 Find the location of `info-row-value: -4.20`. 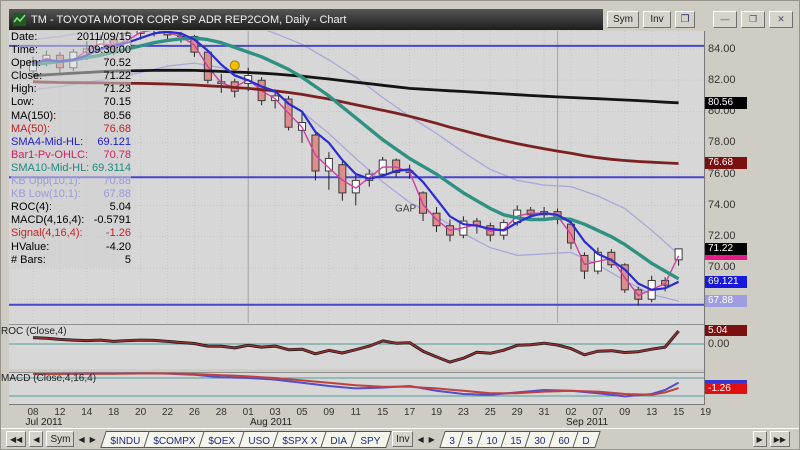

info-row-value: -4.20 is located at coordinates (118, 246).